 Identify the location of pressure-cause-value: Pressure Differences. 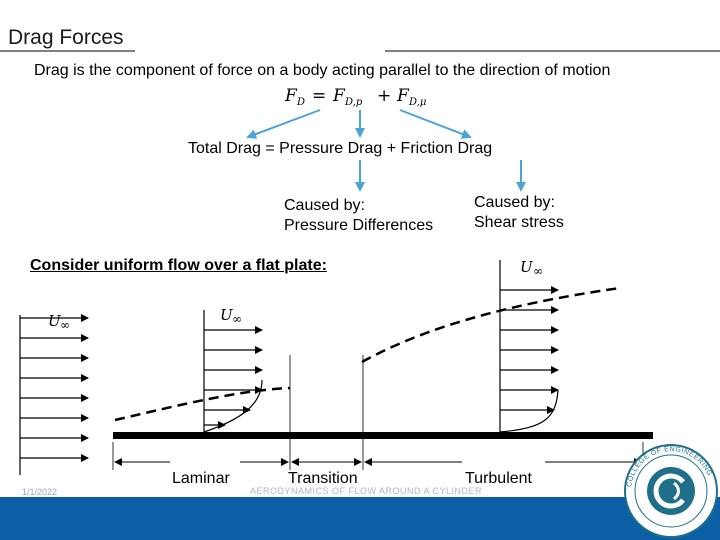
(359, 225).